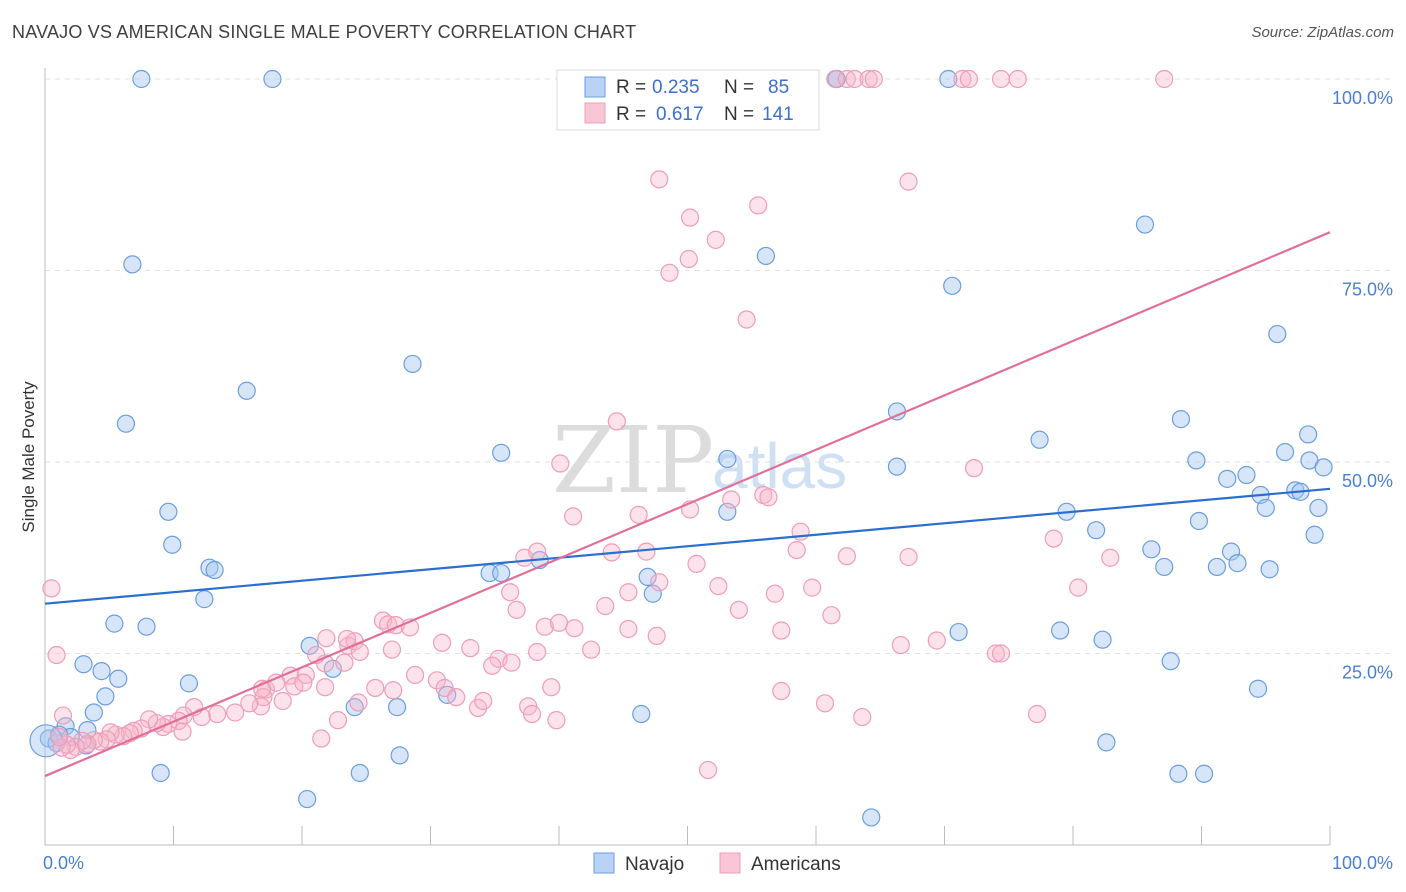  Describe the element at coordinates (680, 114) in the screenshot. I see `legend-r-value-americans: 0.617` at that location.